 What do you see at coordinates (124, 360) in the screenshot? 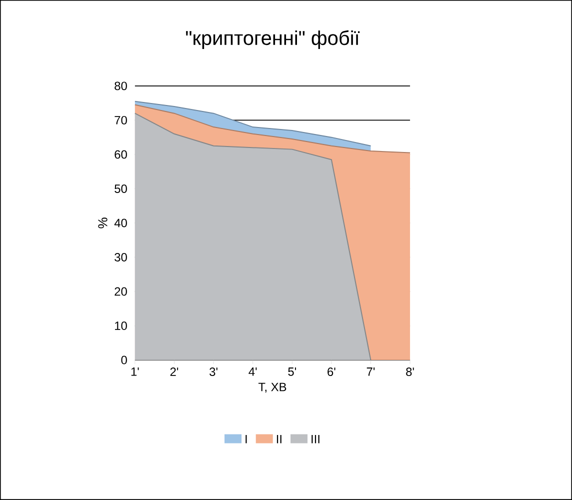
I see `y-tick-label: 0` at bounding box center [124, 360].